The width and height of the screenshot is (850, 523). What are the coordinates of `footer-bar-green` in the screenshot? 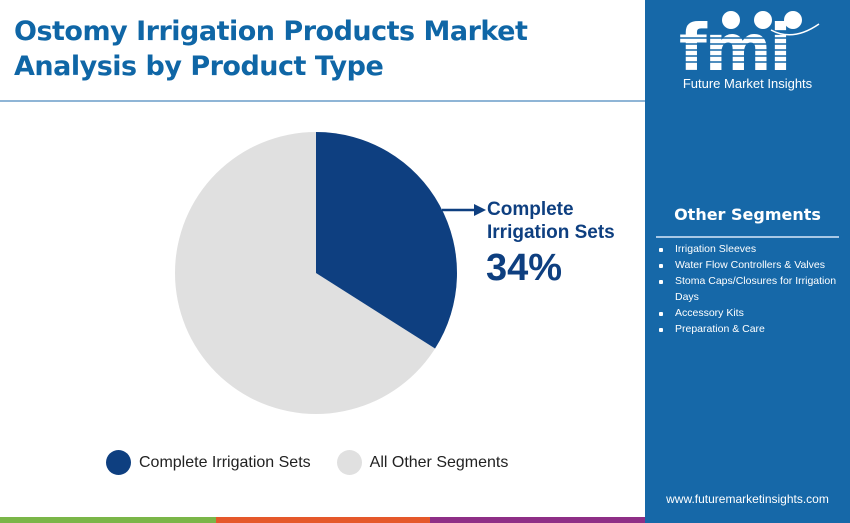 It's located at (108, 520).